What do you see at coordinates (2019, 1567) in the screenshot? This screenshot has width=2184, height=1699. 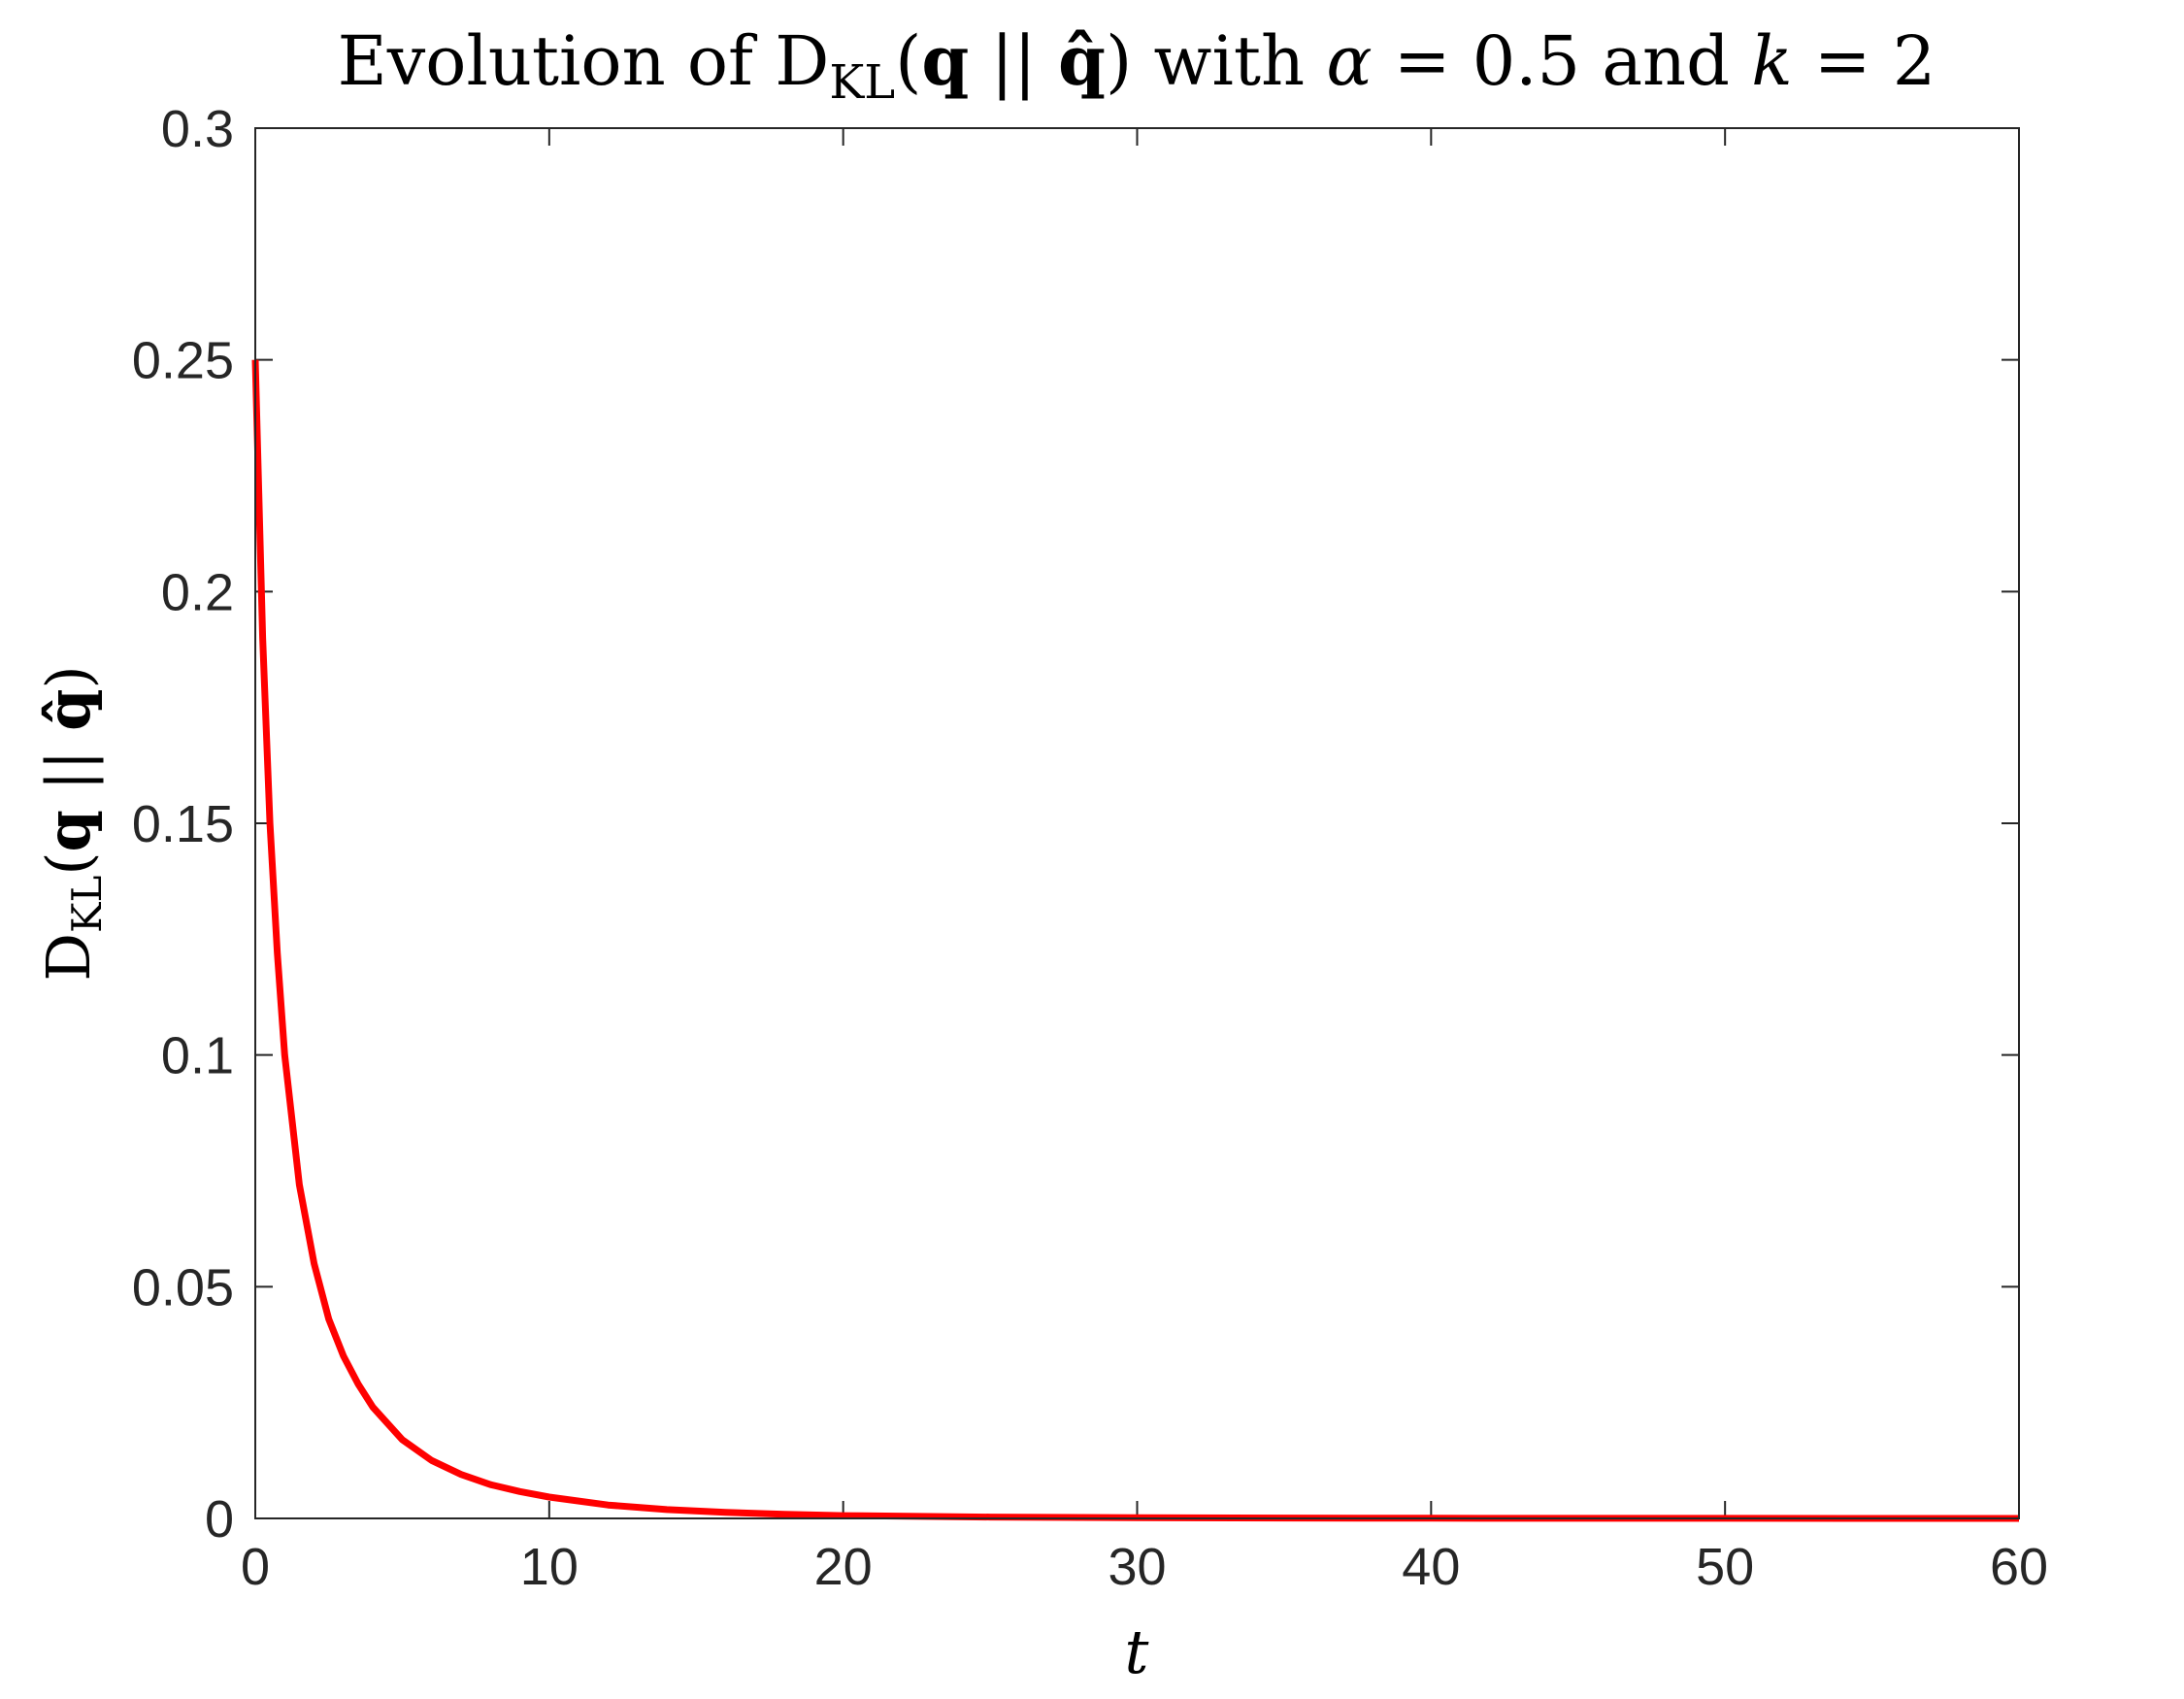 I see `x-tick-label: 60` at bounding box center [2019, 1567].